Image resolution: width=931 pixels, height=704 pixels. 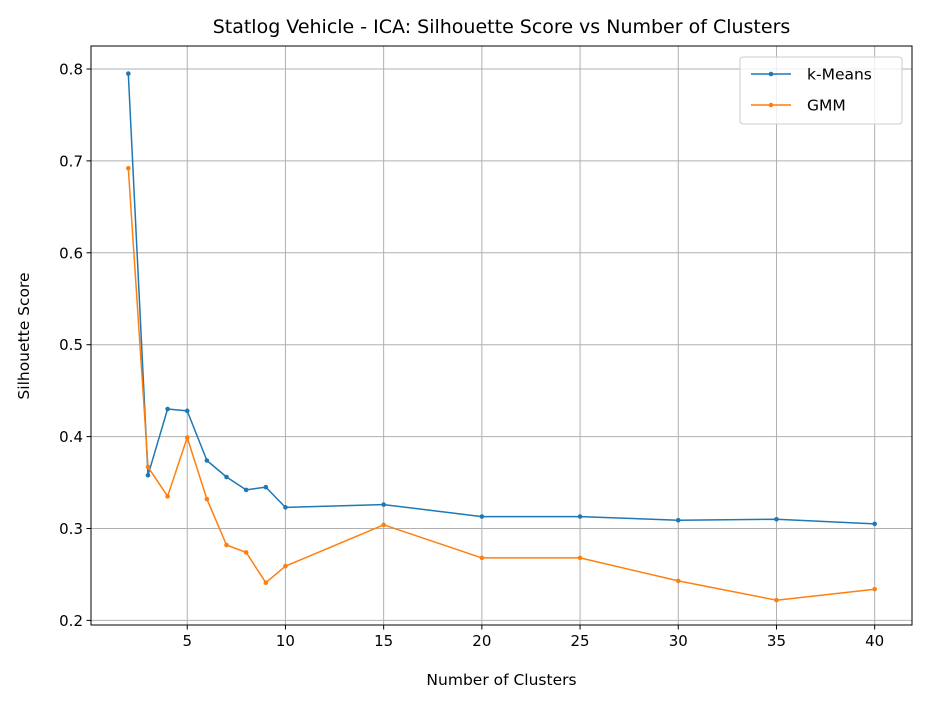 What do you see at coordinates (481, 641) in the screenshot?
I see `x-tick-label: 20` at bounding box center [481, 641].